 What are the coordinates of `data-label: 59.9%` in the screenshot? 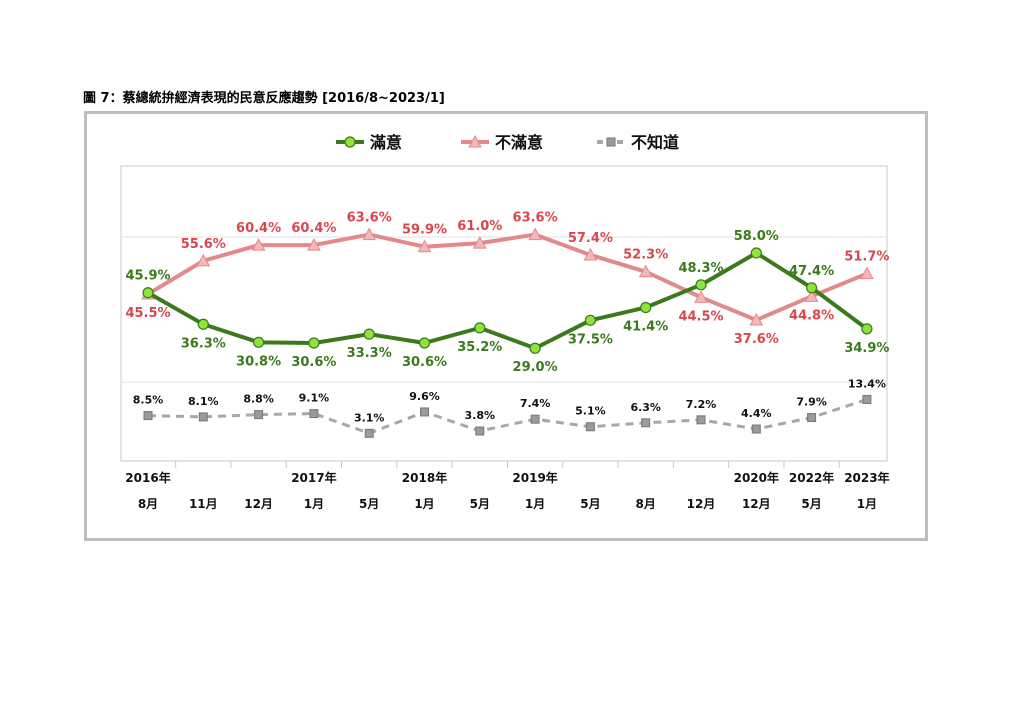 It's located at (424, 230).